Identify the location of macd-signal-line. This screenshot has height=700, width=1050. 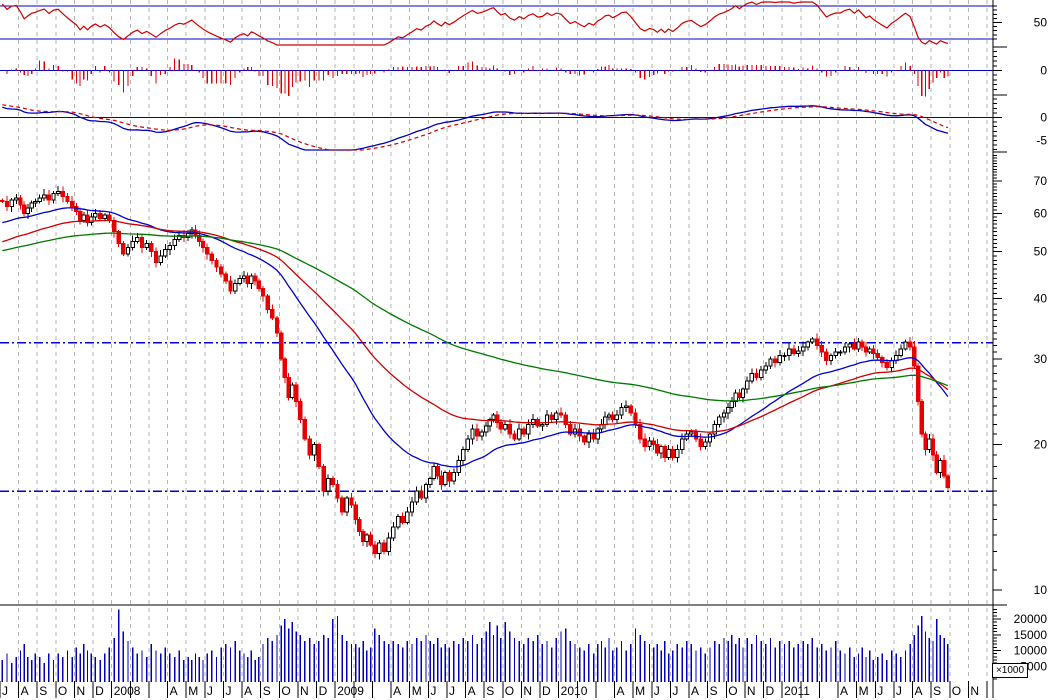
(475, 127).